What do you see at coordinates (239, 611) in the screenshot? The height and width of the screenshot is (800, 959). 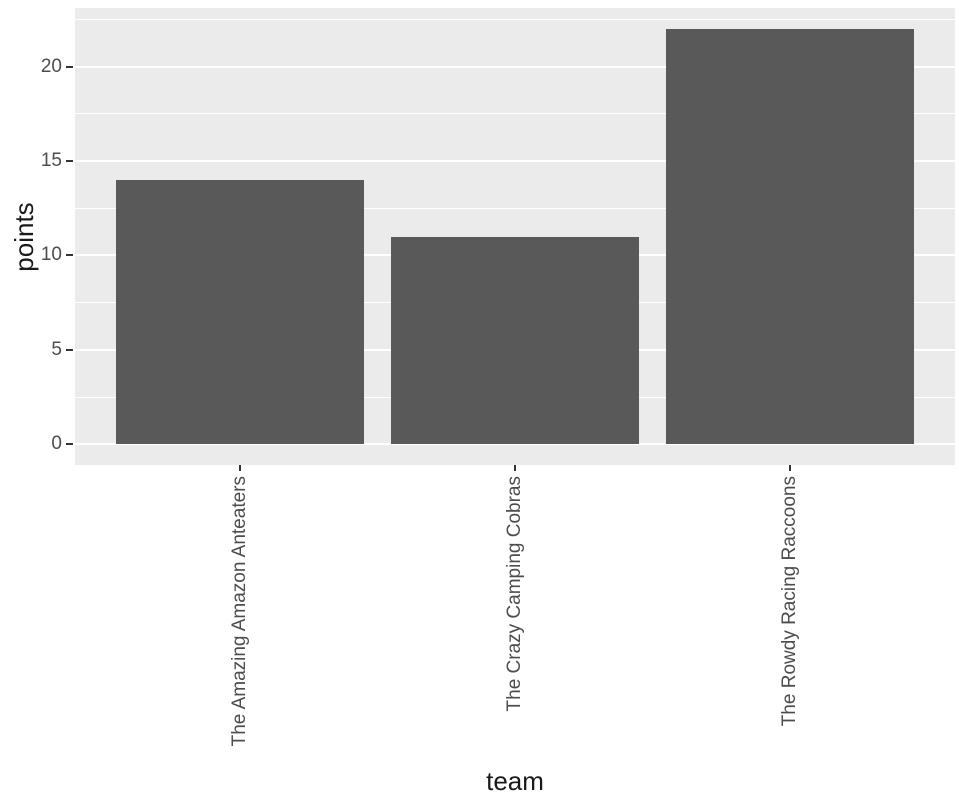 I see `x-tick-label-text: The Amazing Amazon Anteaters` at bounding box center [239, 611].